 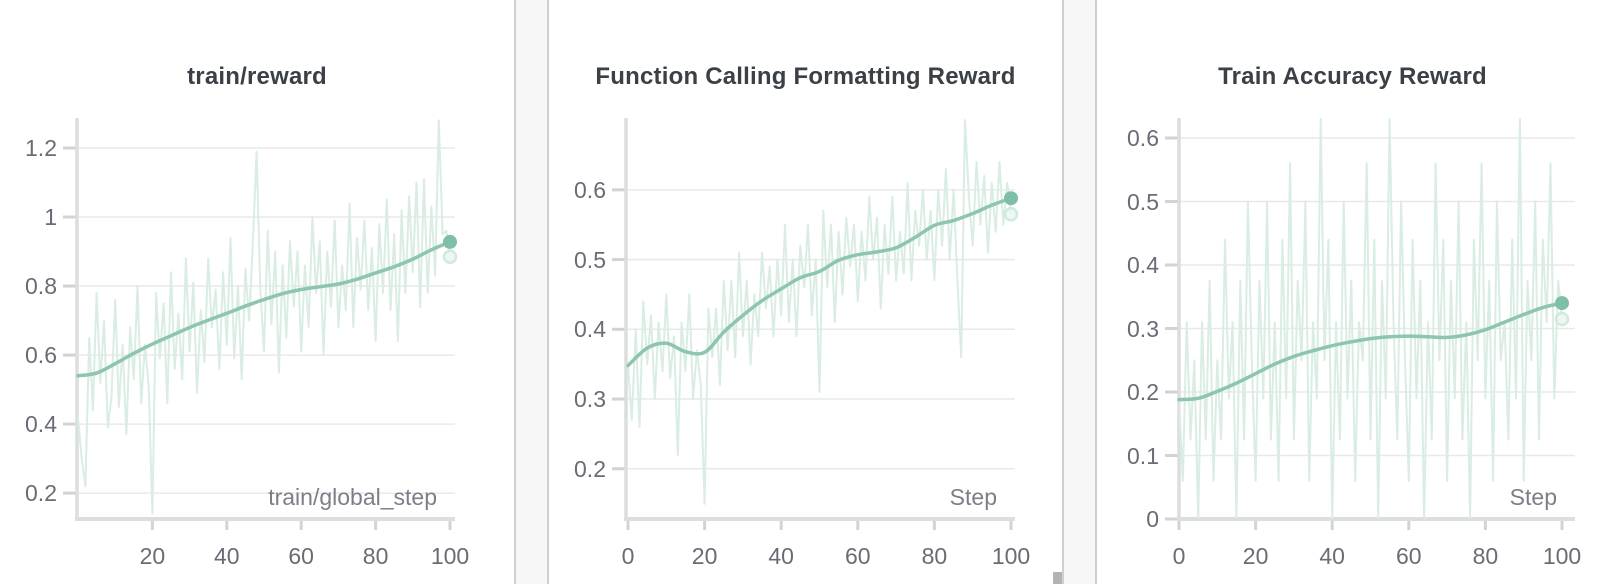 I want to click on y-tick-label: 0, so click(x=1152, y=519).